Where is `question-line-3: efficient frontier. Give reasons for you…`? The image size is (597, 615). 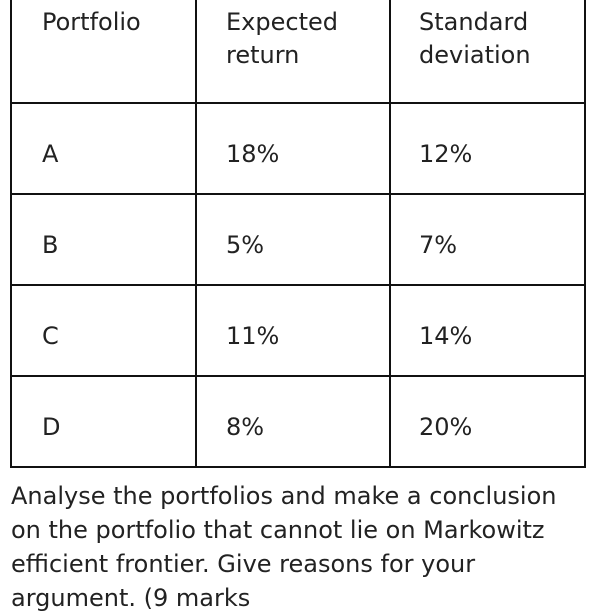
question-line-3: efficient frontier. Give reasons for you… is located at coordinates (243, 564).